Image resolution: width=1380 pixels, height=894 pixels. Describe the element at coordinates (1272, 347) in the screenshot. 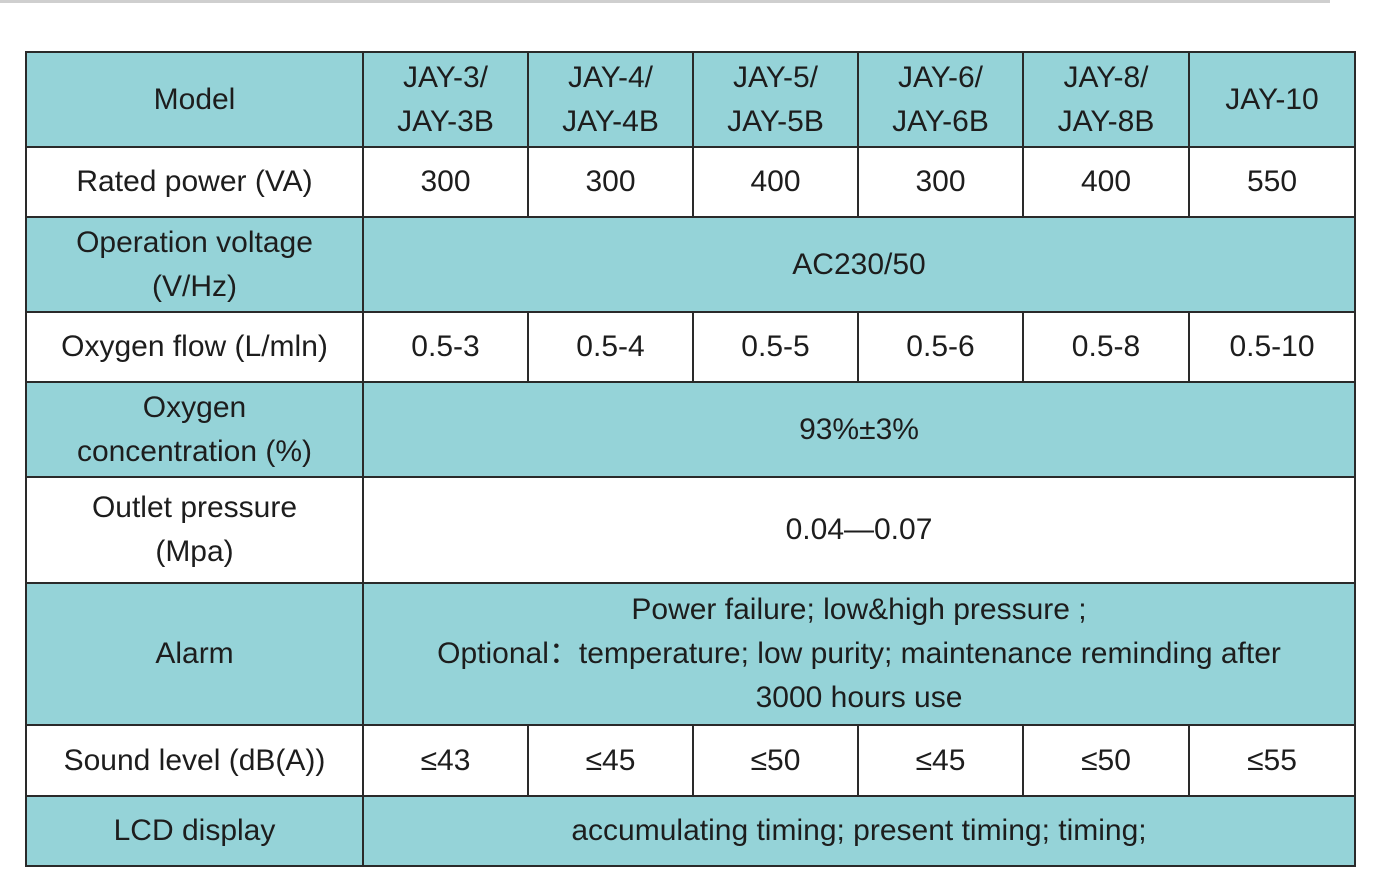

I see `value-cell: 0.5-10` at that location.